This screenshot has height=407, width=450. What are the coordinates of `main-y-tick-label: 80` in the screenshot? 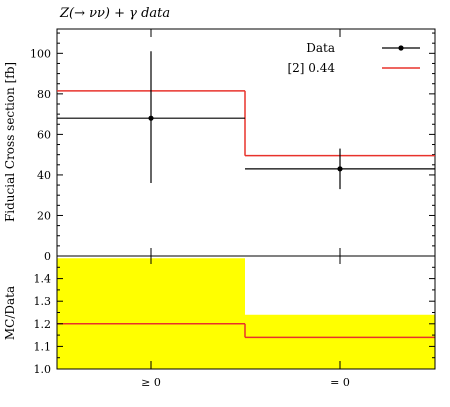 It's located at (44, 94).